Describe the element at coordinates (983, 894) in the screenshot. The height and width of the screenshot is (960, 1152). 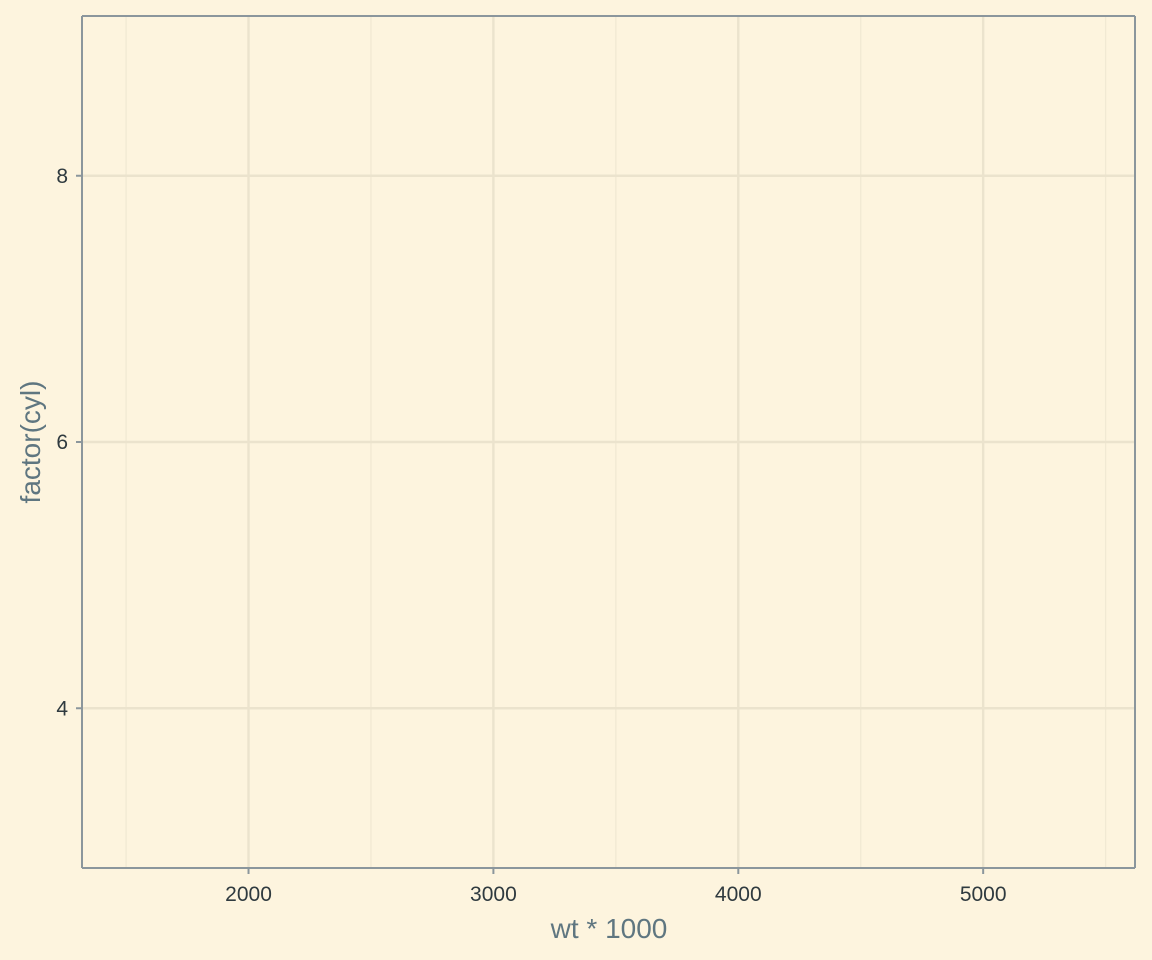
I see `x-tick-label: 5000` at that location.